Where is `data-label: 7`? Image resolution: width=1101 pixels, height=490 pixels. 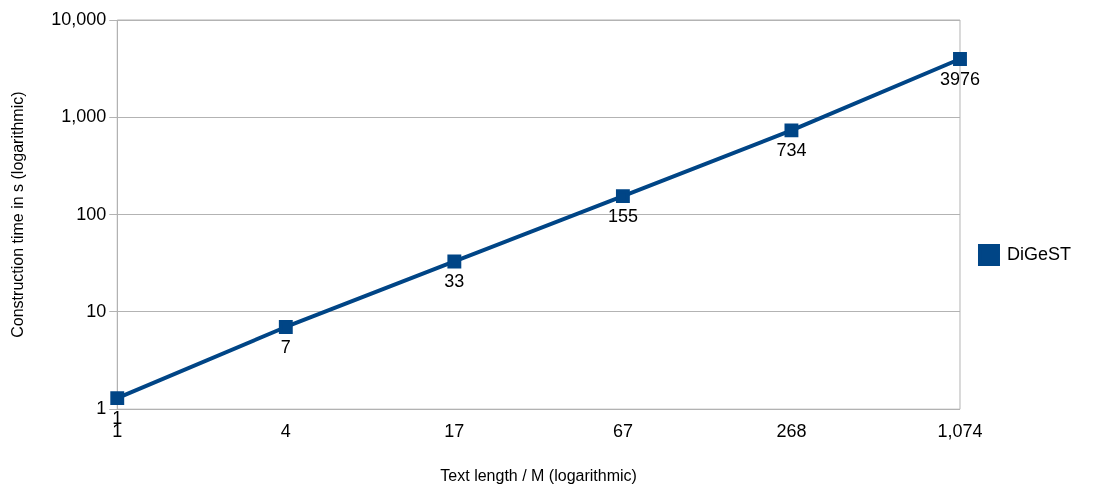 data-label: 7 is located at coordinates (285, 346).